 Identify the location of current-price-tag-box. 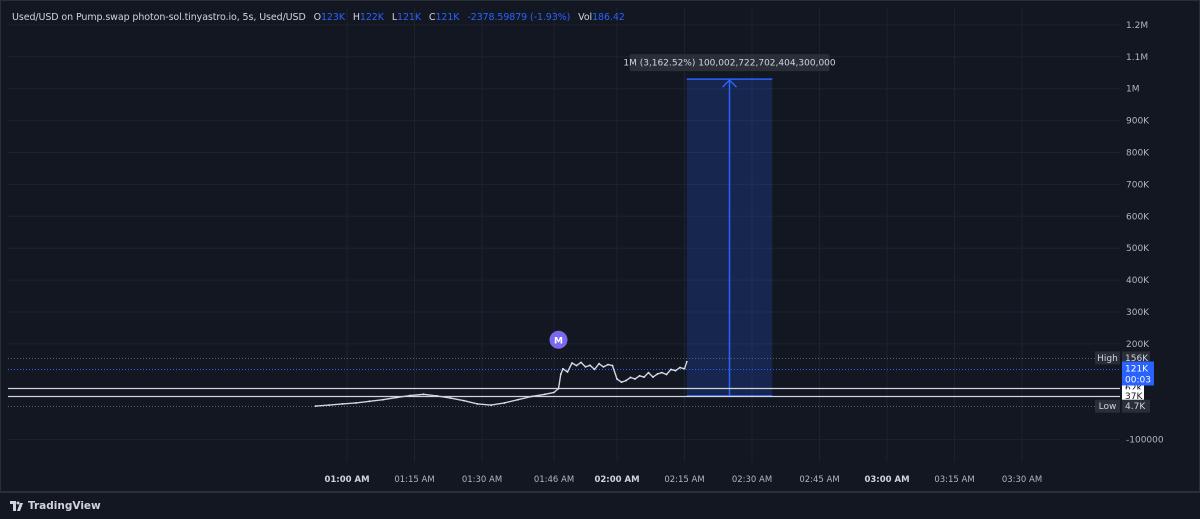
(1138, 373).